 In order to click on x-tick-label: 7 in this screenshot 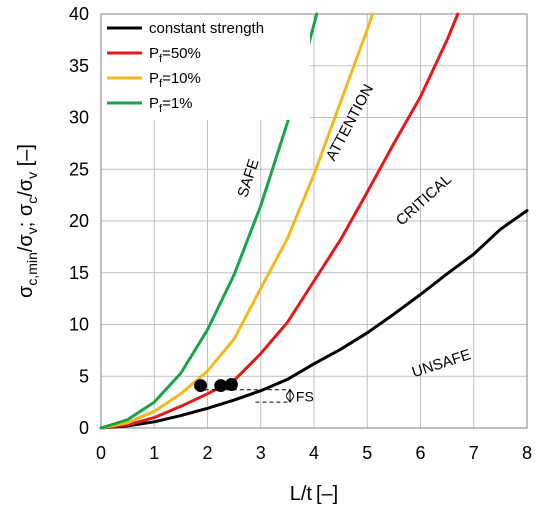, I will do `click(474, 453)`.